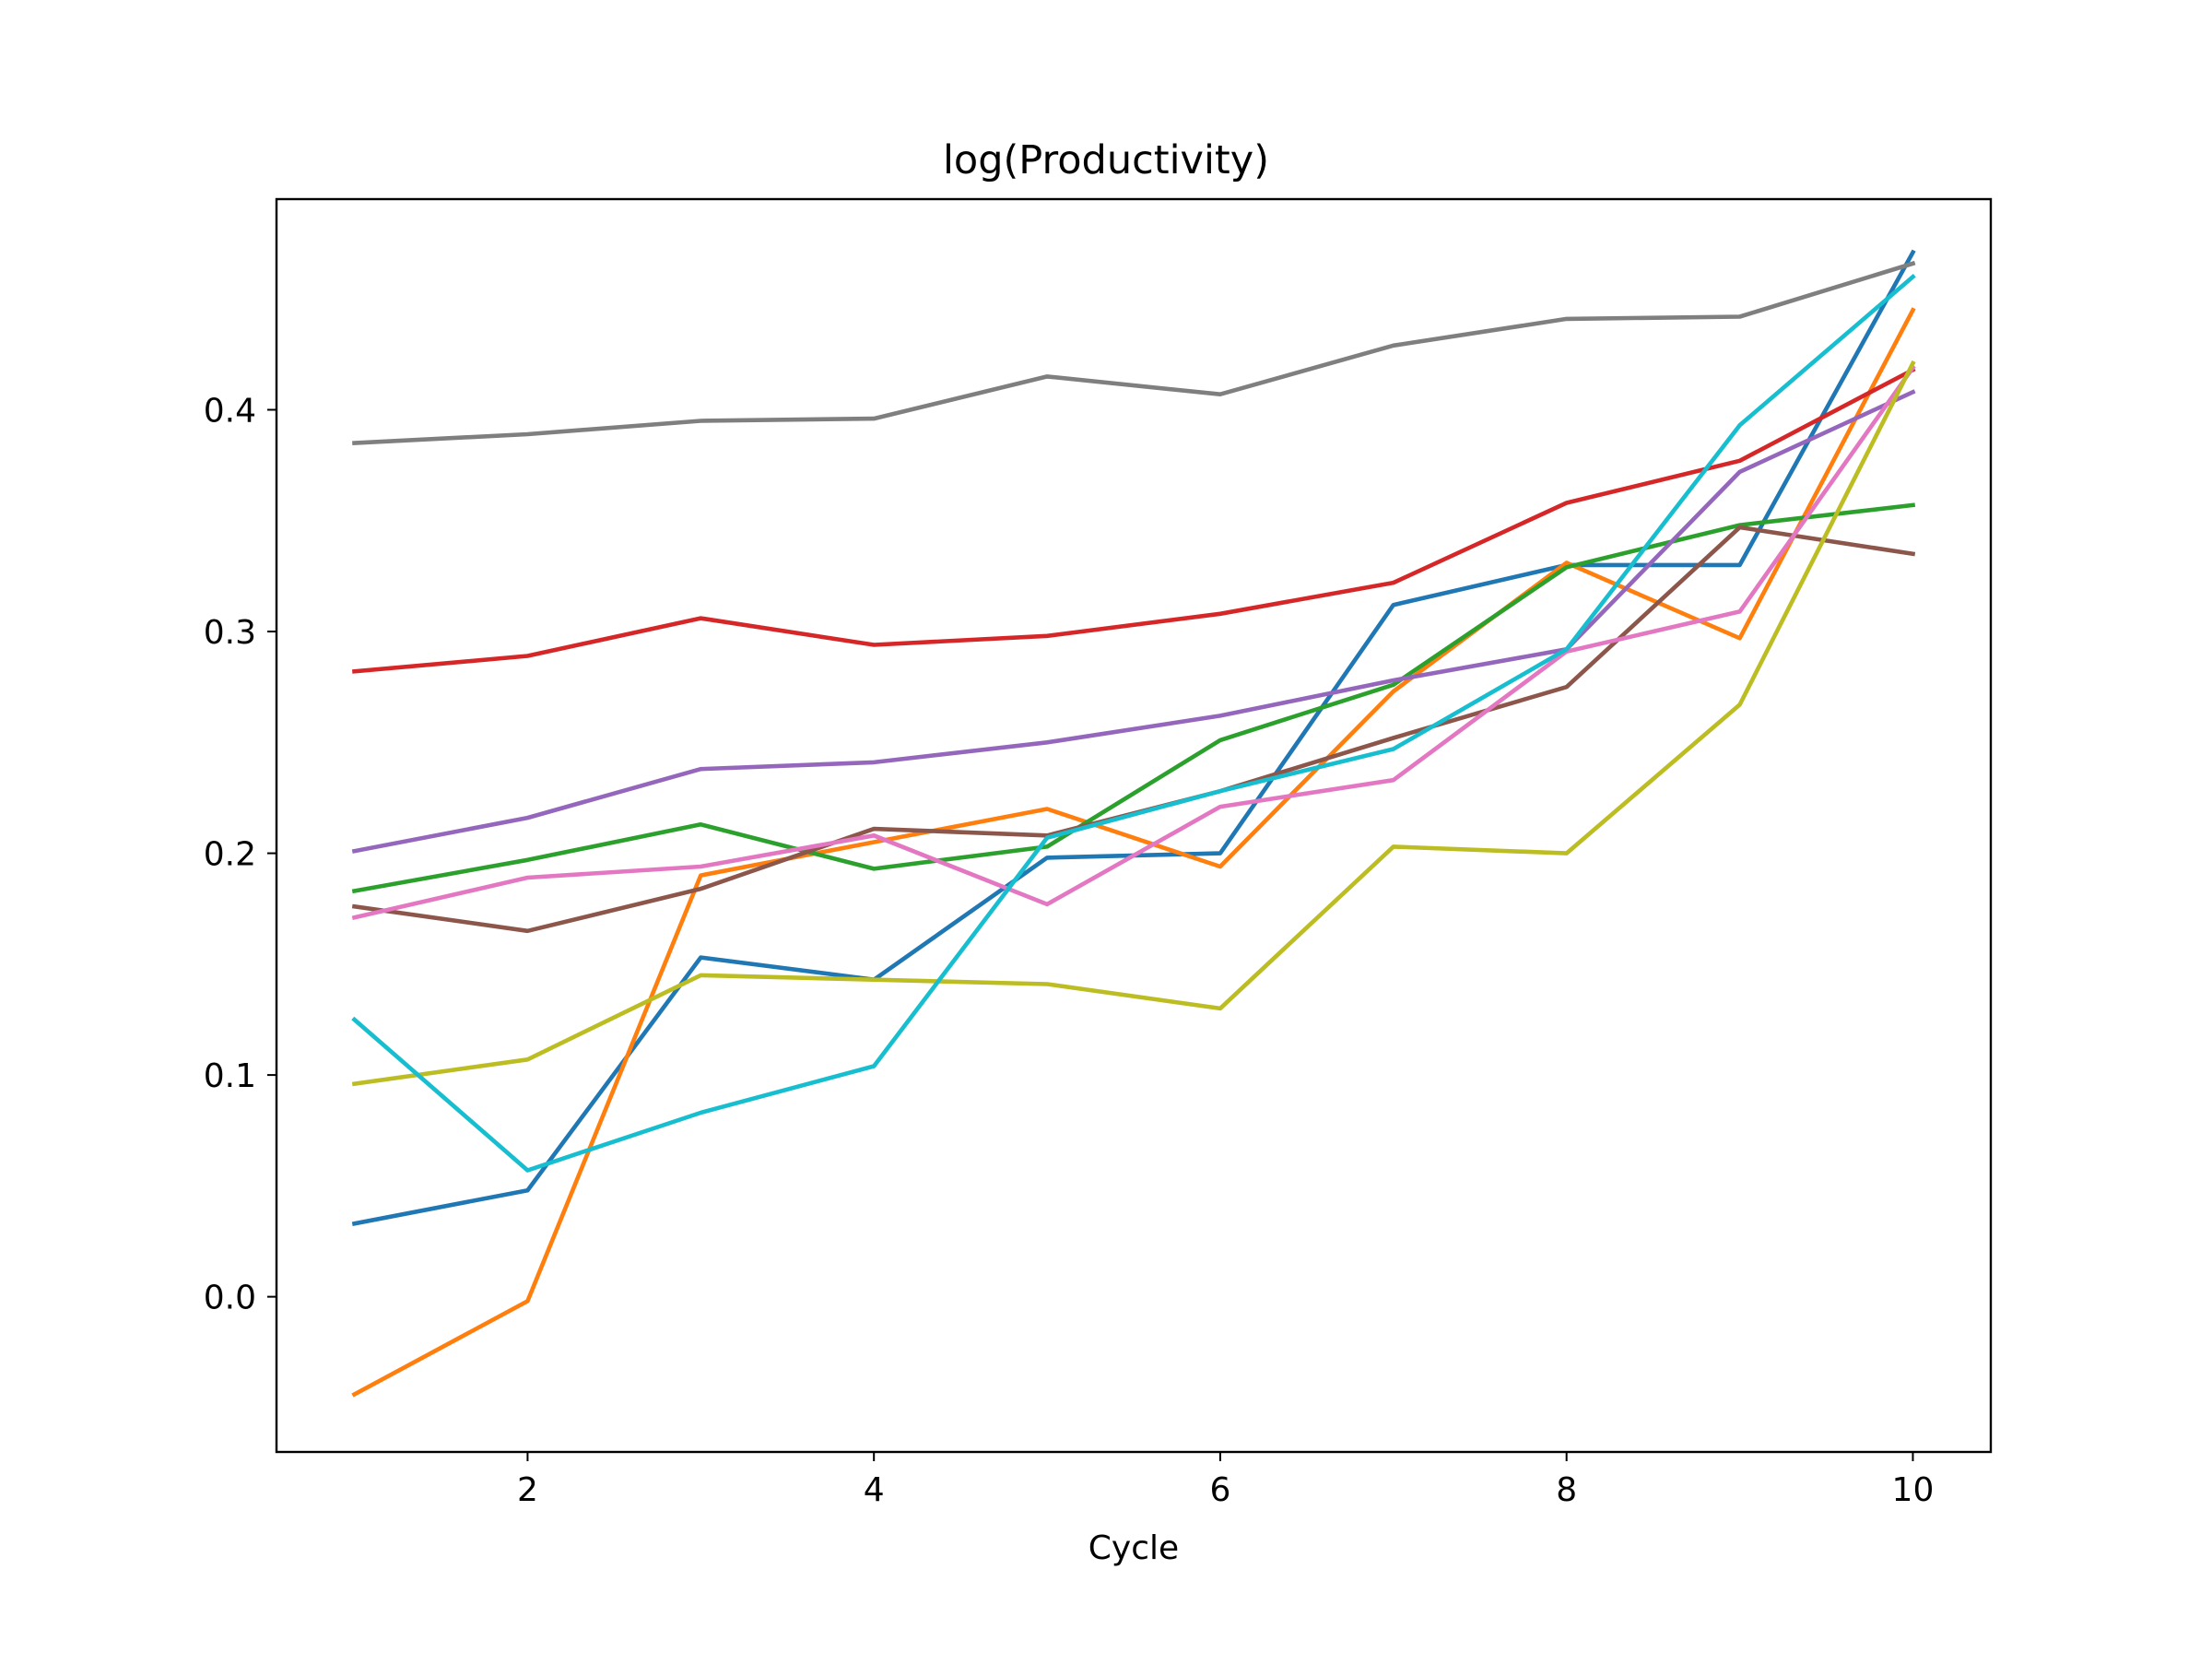  Describe the element at coordinates (527, 1490) in the screenshot. I see `x-tick-label: 2` at that location.